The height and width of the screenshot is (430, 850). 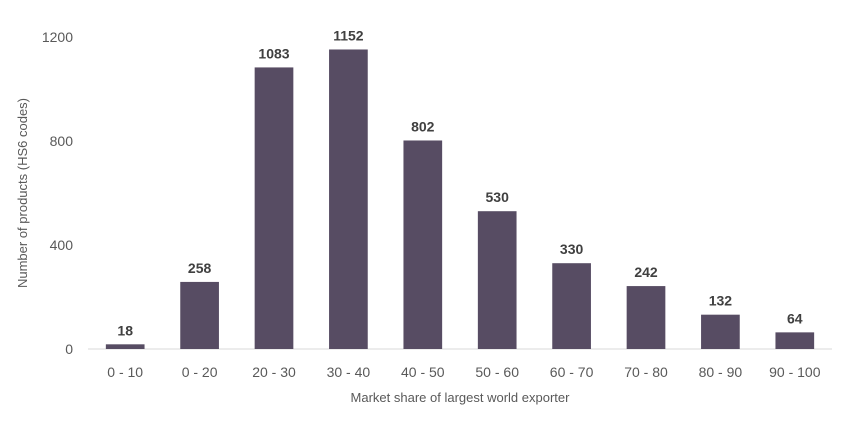 I want to click on data-label: 64, so click(x=795, y=318).